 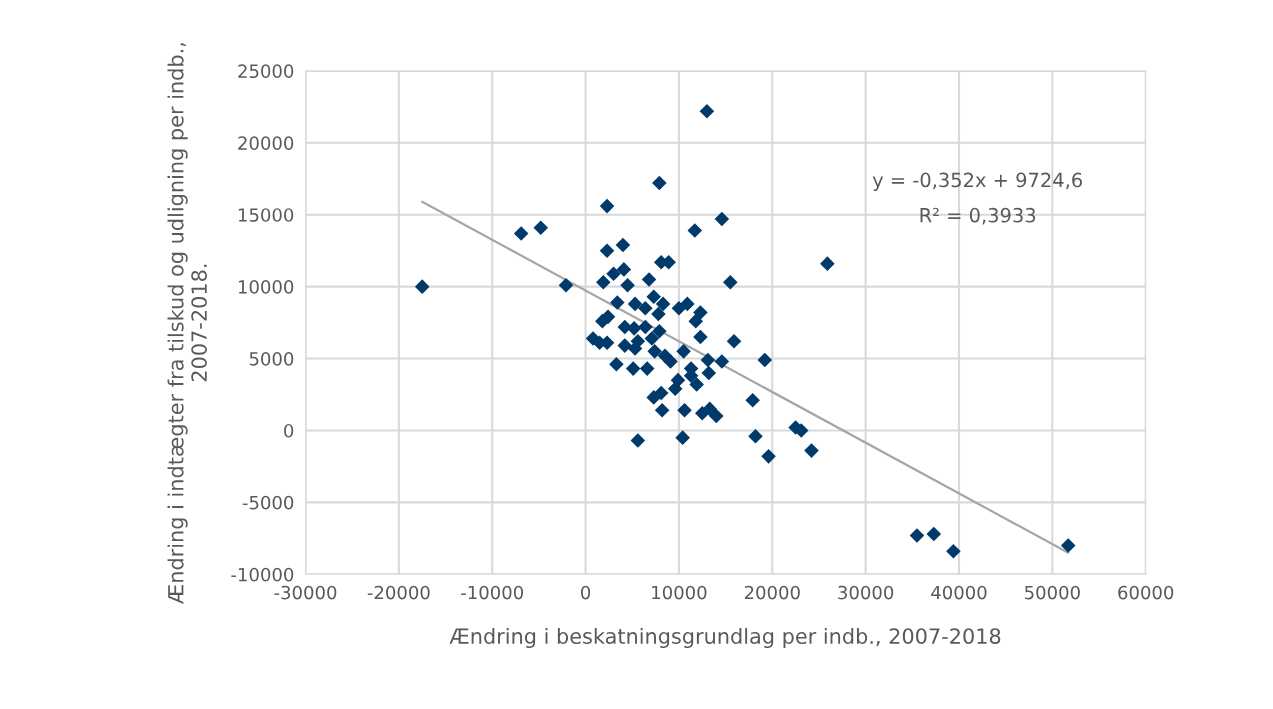 What do you see at coordinates (492, 592) in the screenshot?
I see `x-tick-label: -10000` at bounding box center [492, 592].